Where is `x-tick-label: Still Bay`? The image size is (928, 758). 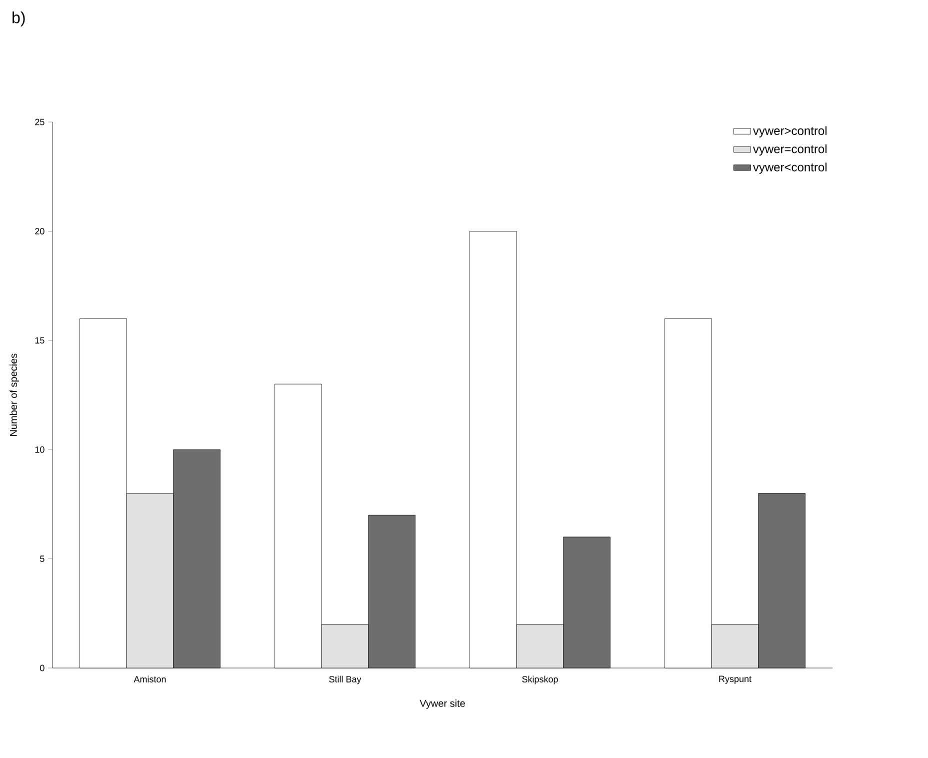
x-tick-label: Still Bay is located at coordinates (345, 680).